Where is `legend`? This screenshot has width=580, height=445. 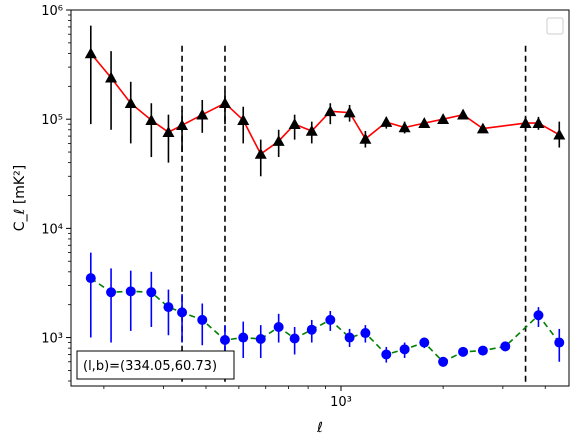
legend is located at coordinates (555, 26).